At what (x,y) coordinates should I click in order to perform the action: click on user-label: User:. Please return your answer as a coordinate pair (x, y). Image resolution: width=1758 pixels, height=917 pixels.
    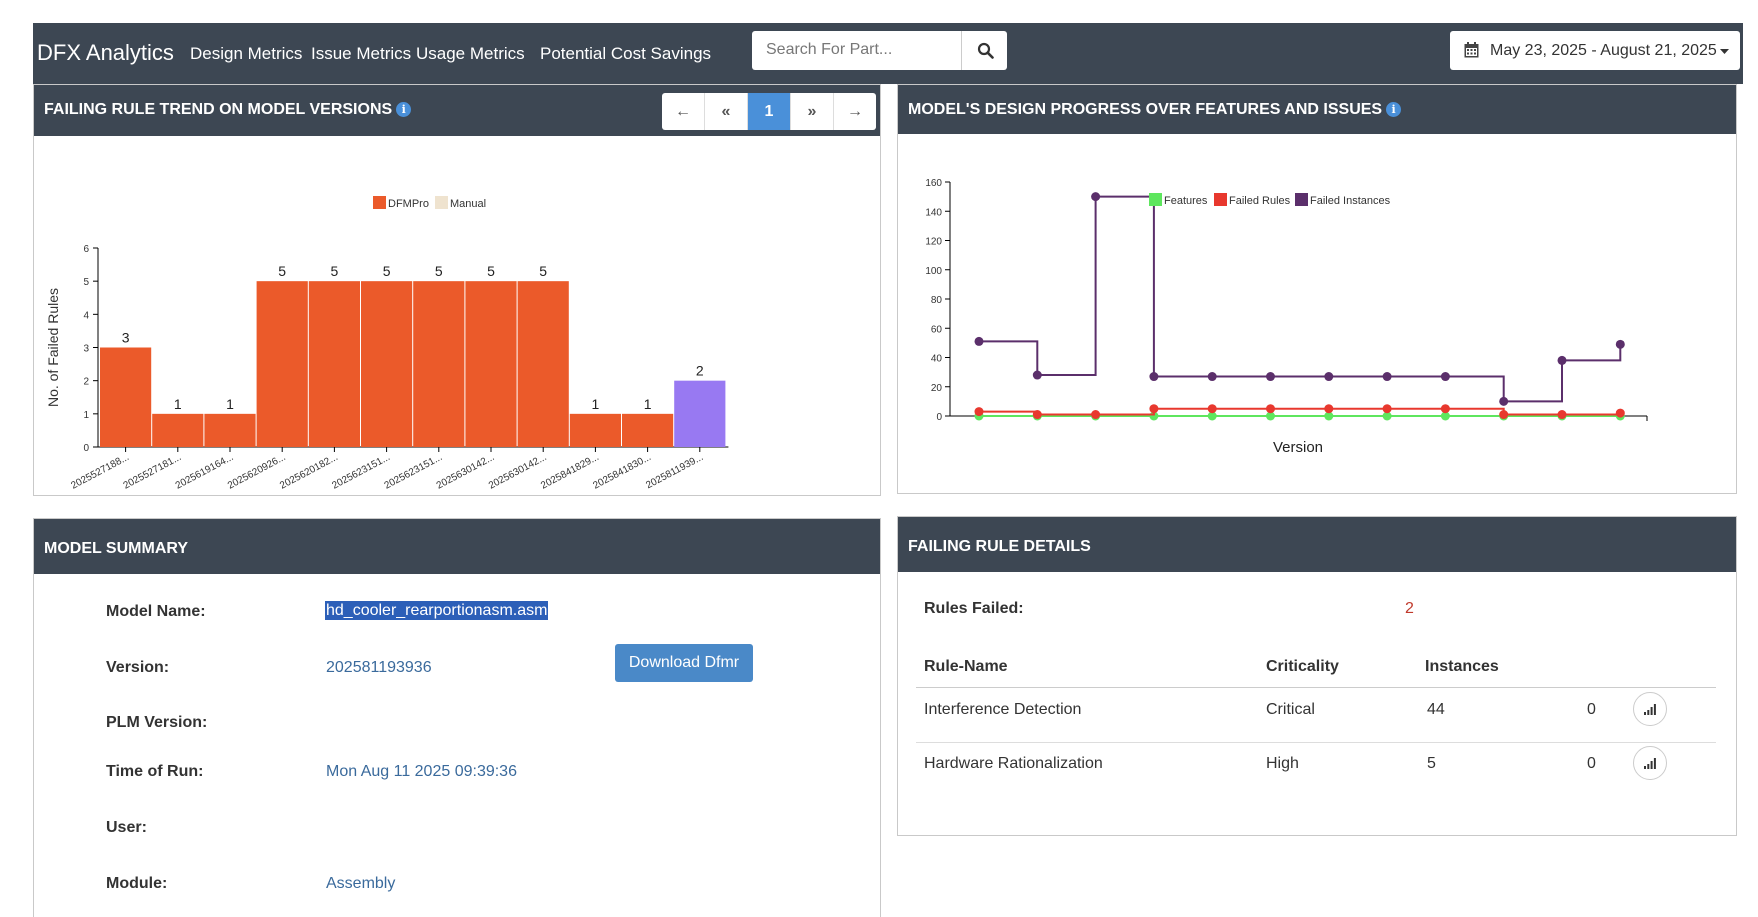
    Looking at the image, I should click on (126, 827).